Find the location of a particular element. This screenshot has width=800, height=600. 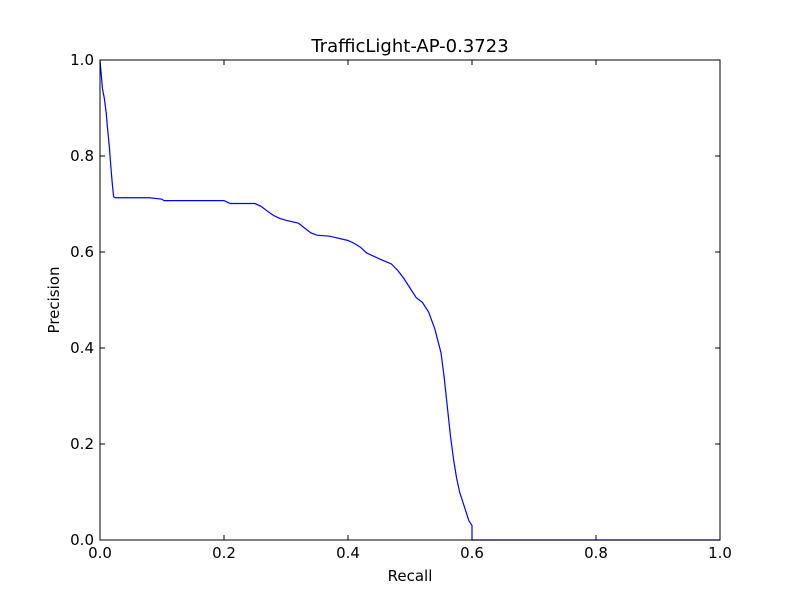

x-tick-label: 1.0 is located at coordinates (720, 553).